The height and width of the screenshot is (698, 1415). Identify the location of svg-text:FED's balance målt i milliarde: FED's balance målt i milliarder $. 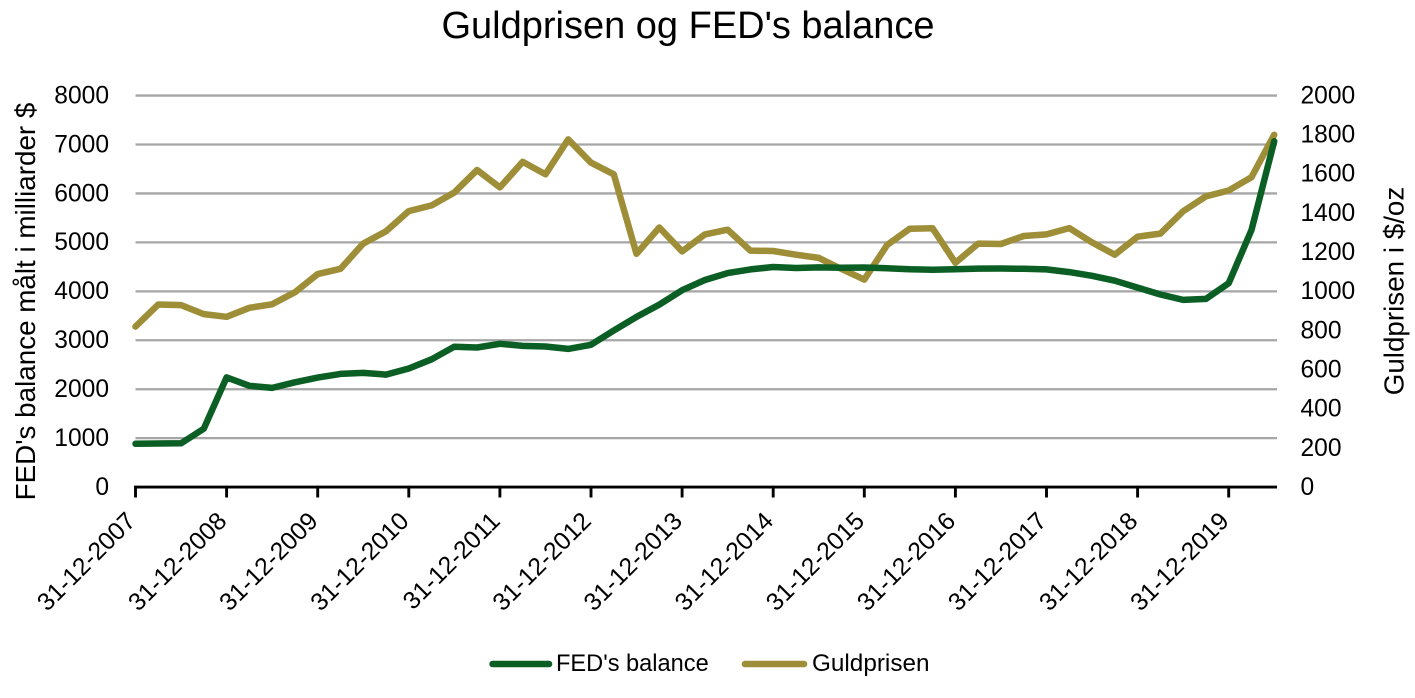
(25, 301).